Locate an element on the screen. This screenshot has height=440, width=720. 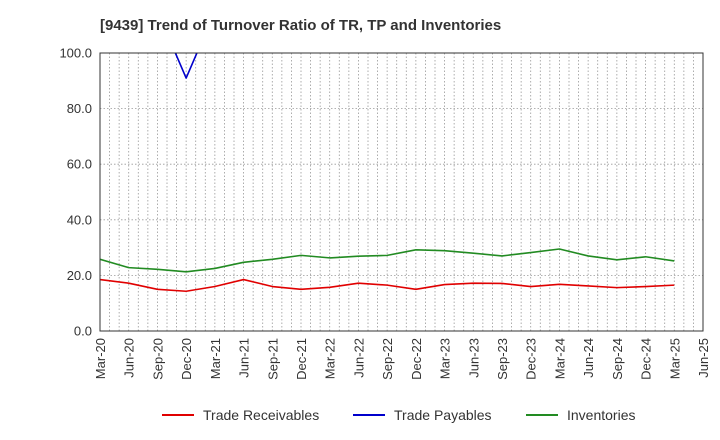
x-tick-label: Mar-22 is located at coordinates (330, 358).